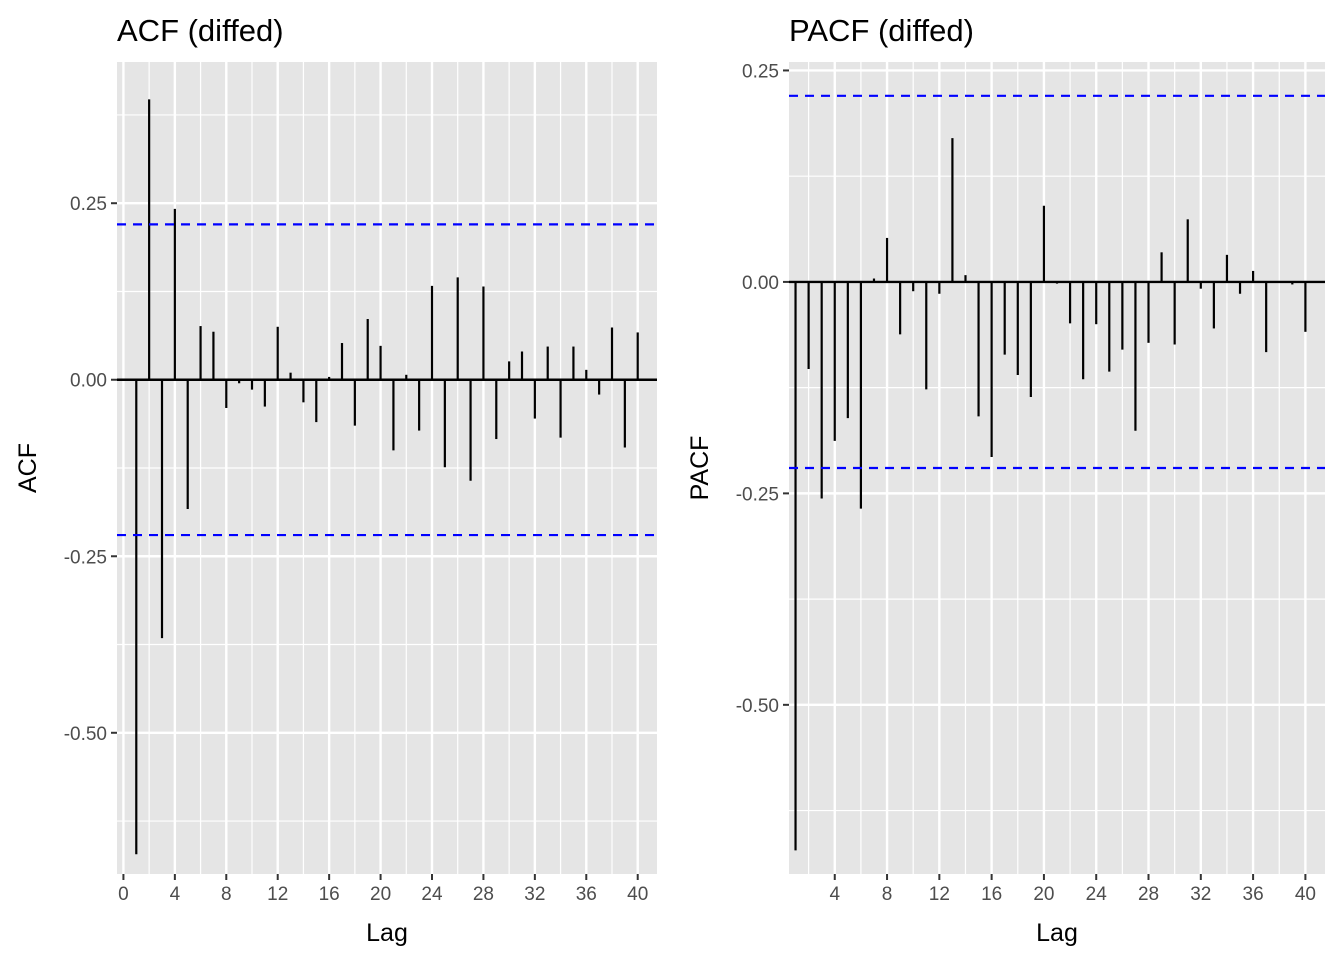  I want to click on pacf-x-tick-label: 40, so click(1305, 894).